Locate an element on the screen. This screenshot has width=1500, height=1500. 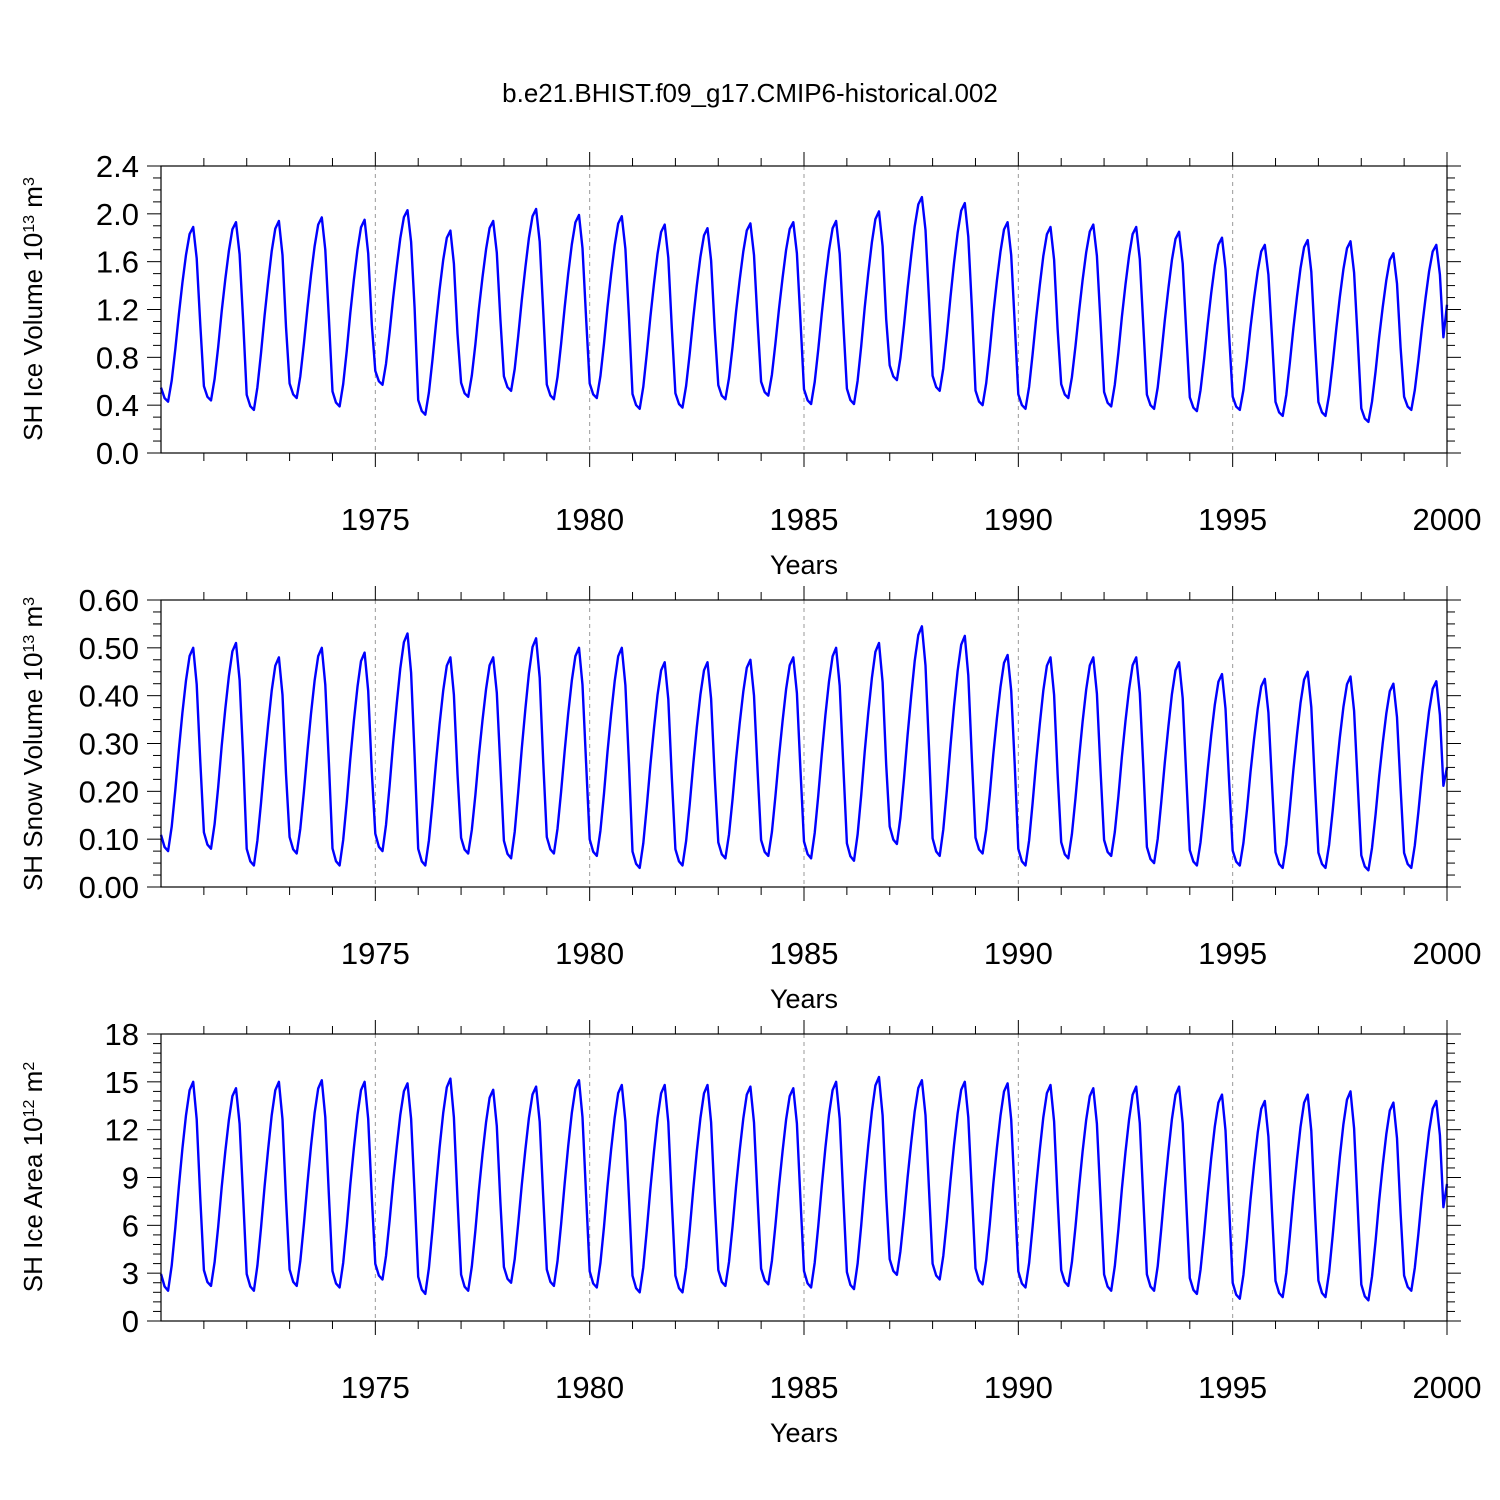
figure-title: b.e21.BHIST.f09_g17.CMIP6-historical.002 is located at coordinates (750, 93).